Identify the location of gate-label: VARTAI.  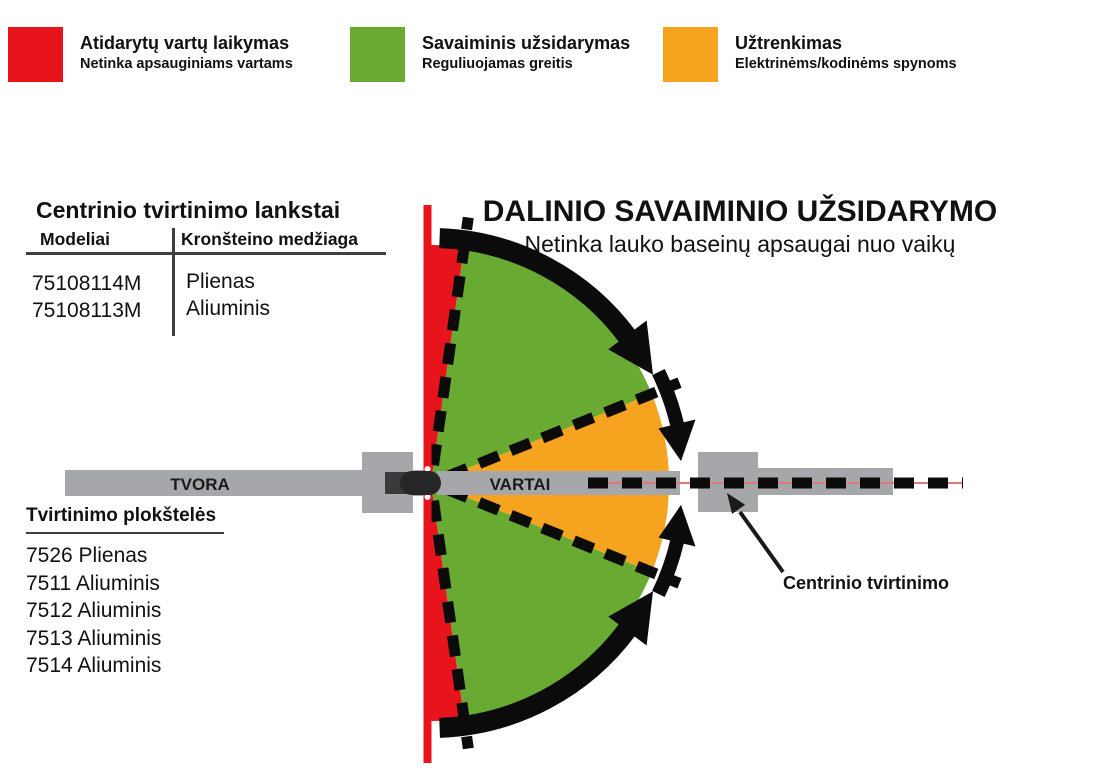
(520, 484).